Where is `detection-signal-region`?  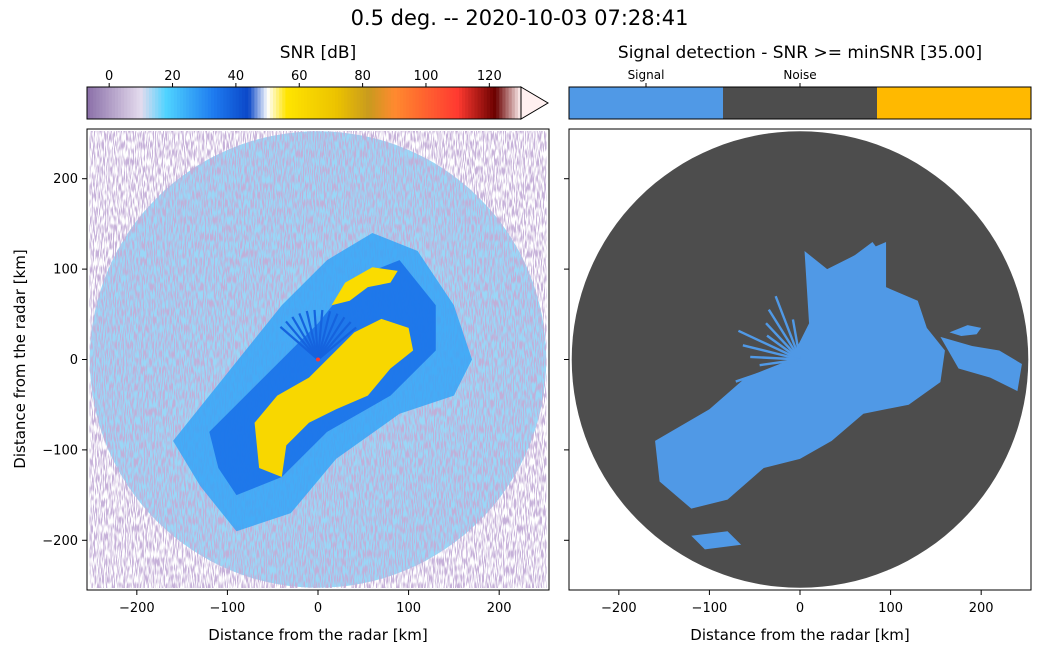 detection-signal-region is located at coordinates (800, 375).